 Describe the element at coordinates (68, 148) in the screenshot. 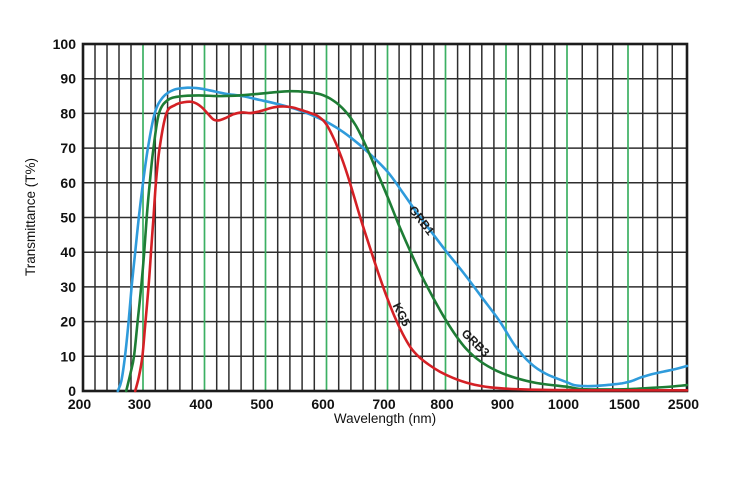

I see `y-tick-label: 70` at that location.